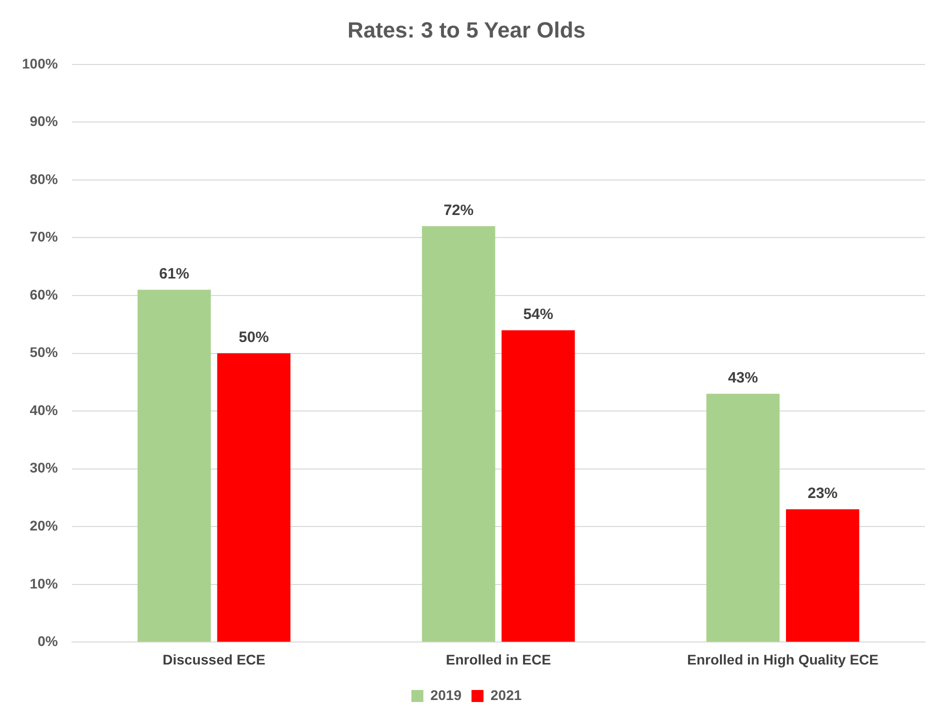  I want to click on y-tick-label: 30%, so click(44, 468).